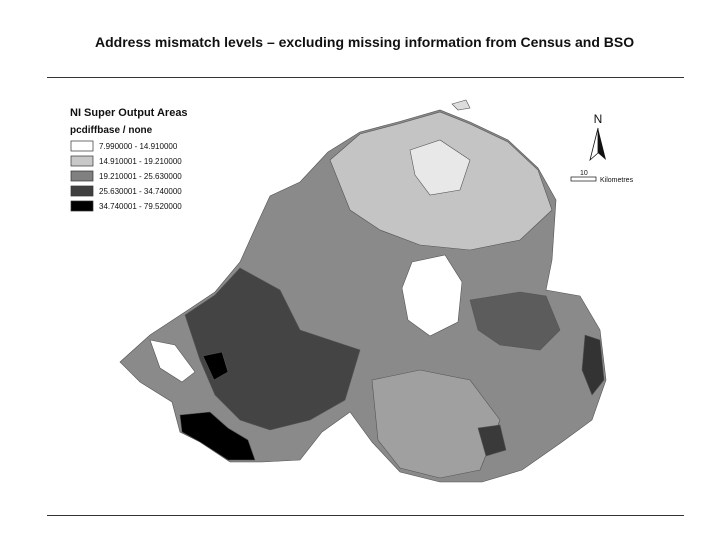  What do you see at coordinates (215, 366) in the screenshot?
I see `fermanagh-black` at bounding box center [215, 366].